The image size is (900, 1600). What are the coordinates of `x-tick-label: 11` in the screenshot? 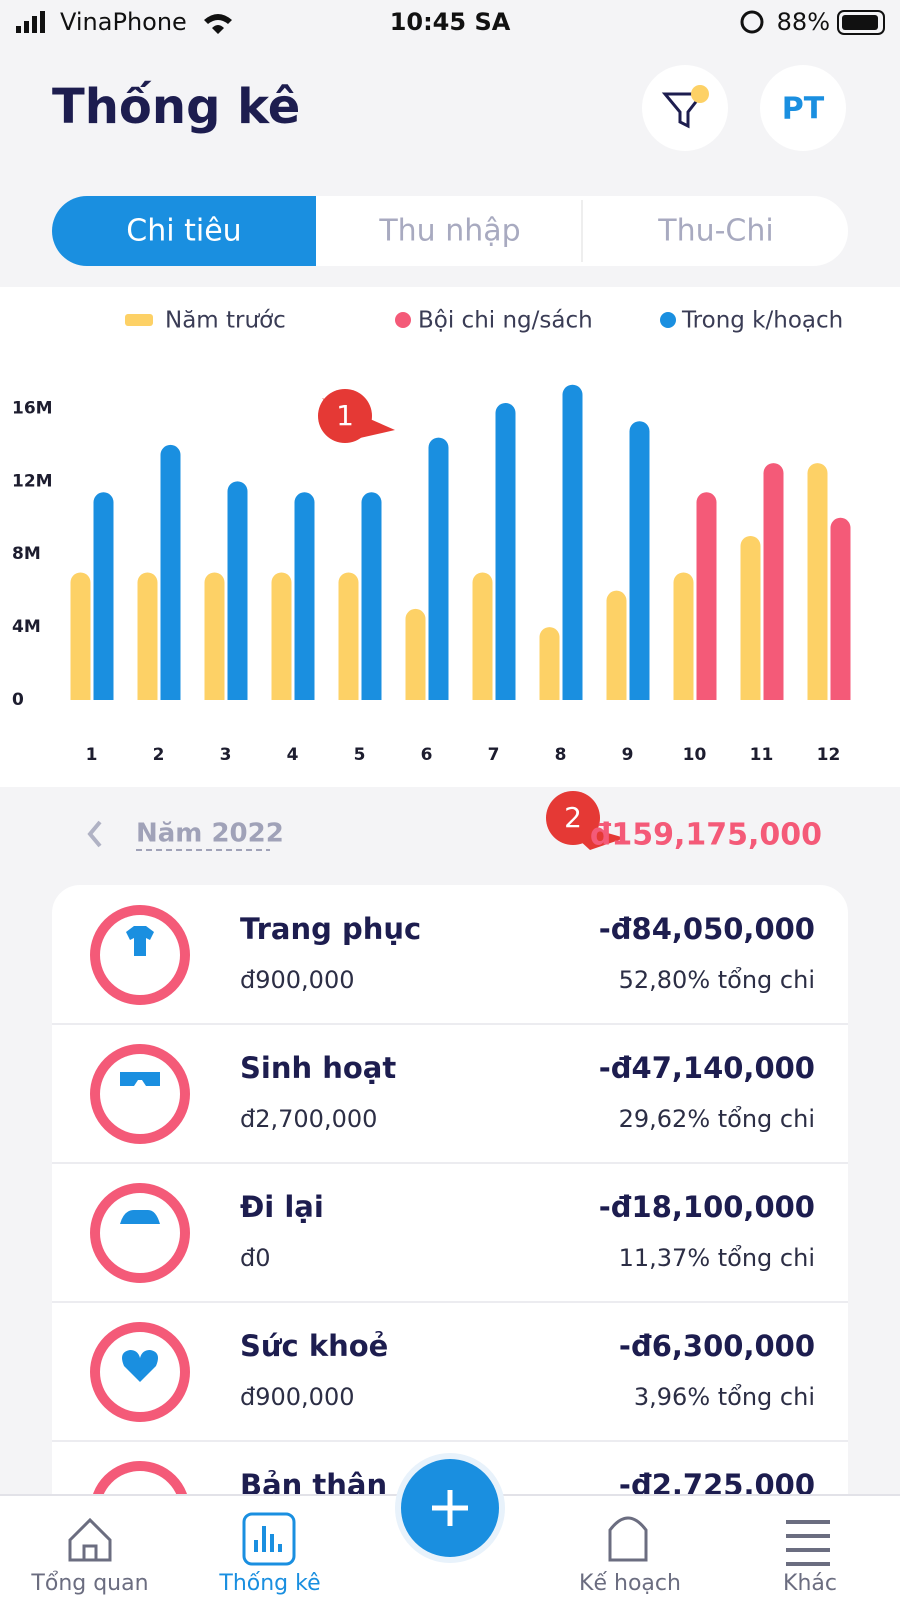 It's located at (762, 755).